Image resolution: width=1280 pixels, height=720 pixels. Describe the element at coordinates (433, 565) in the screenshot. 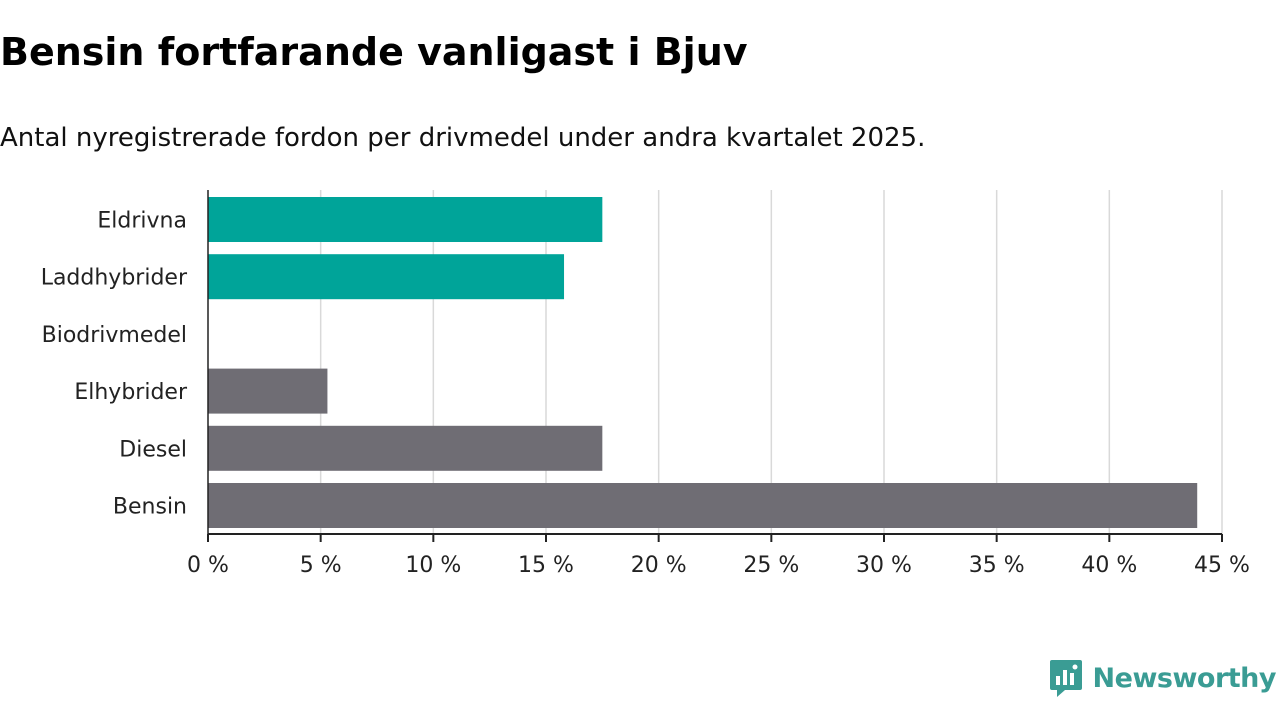

I see `x-tick-label-10: 10 %` at that location.